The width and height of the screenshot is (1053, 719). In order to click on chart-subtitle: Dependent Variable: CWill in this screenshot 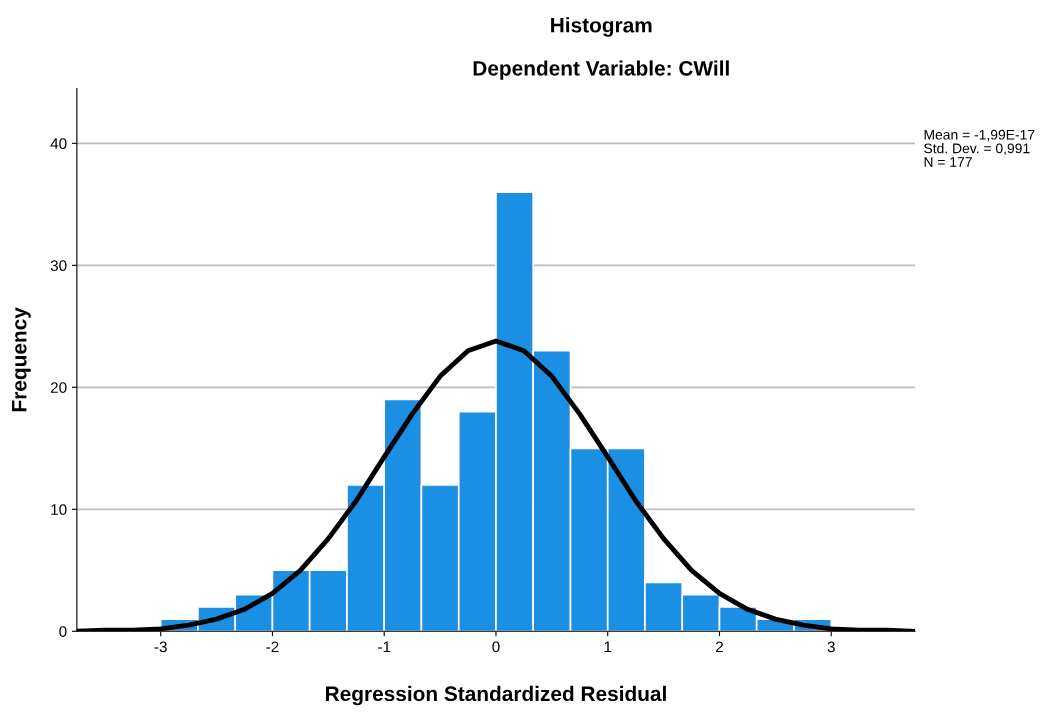, I will do `click(601, 70)`.